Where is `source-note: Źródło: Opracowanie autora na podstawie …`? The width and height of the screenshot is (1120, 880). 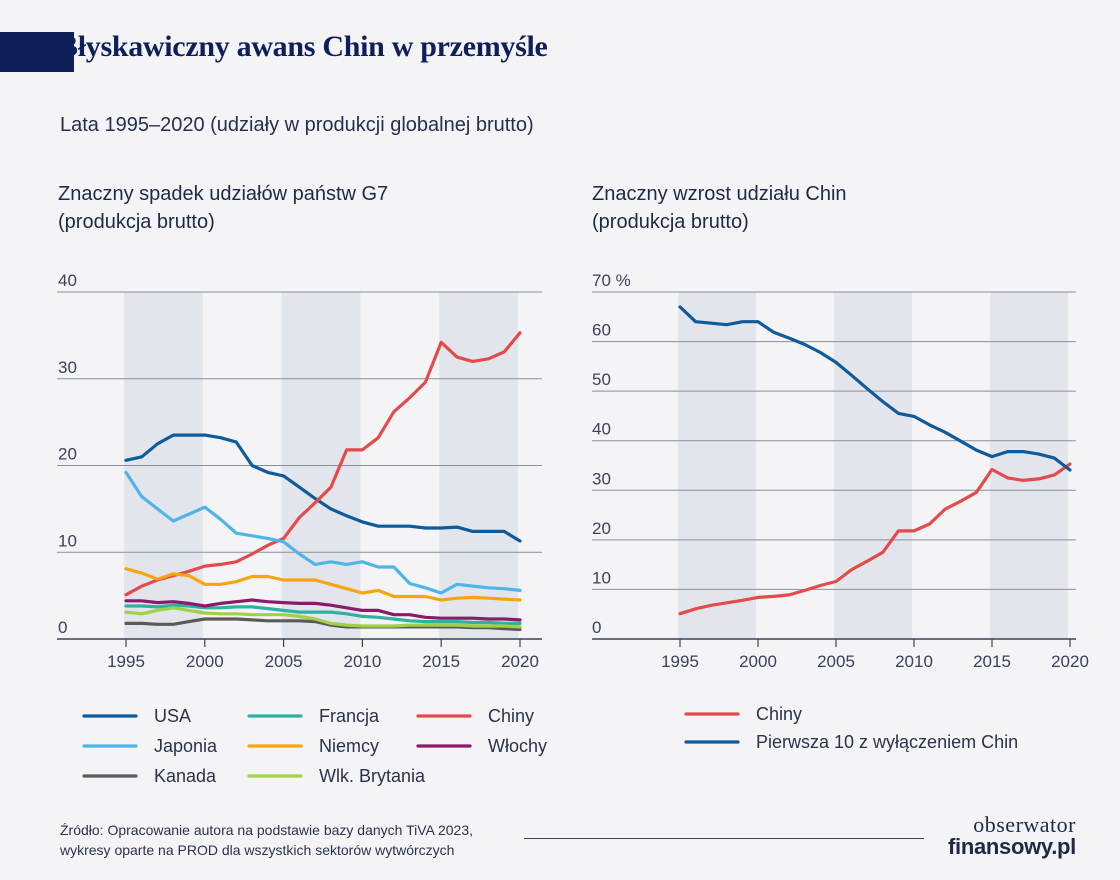
source-note: Źródło: Opracowanie autora na podstawie … is located at coordinates (266, 840).